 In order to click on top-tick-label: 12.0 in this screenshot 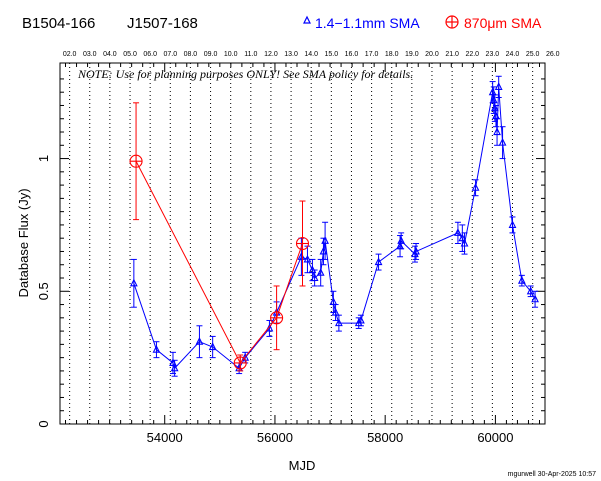, I will do `click(271, 54)`.